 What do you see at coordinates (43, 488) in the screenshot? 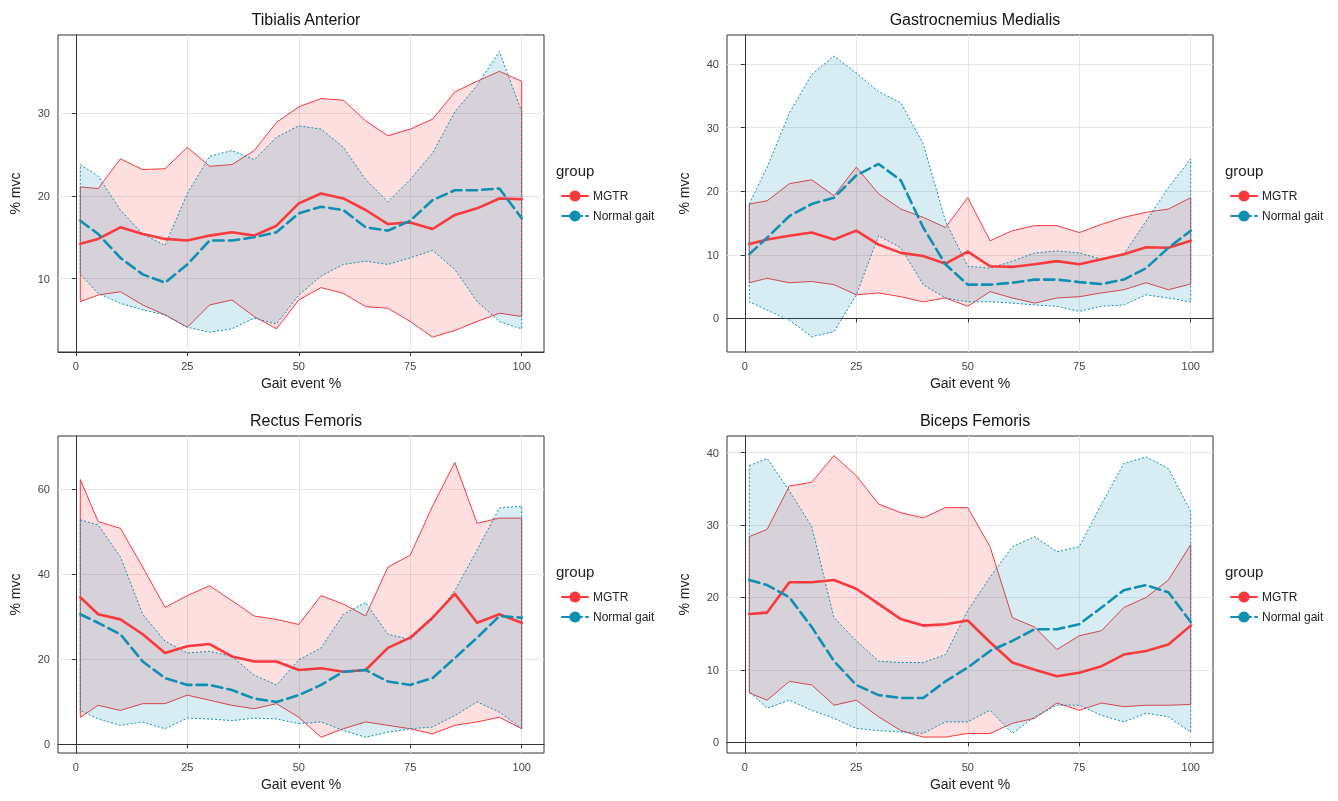
I see `y-tick-label: 60` at bounding box center [43, 488].